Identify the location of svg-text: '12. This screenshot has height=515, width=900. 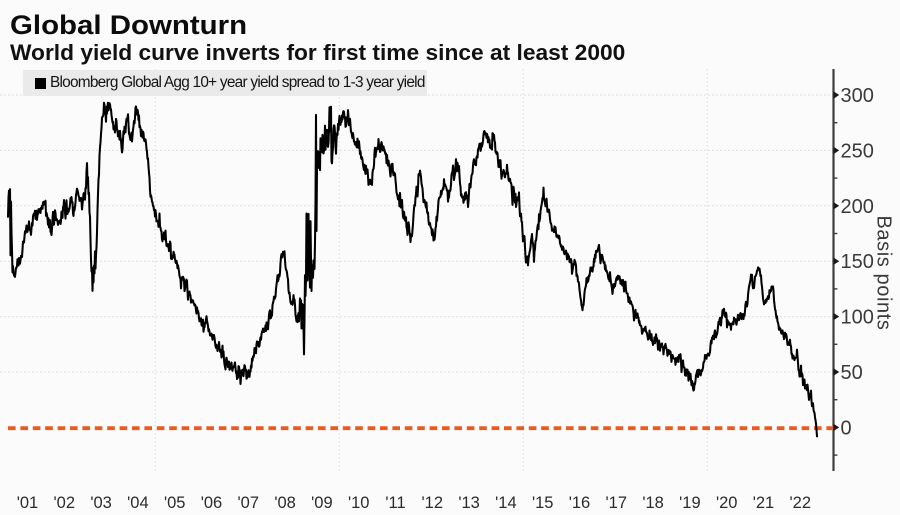
(433, 502).